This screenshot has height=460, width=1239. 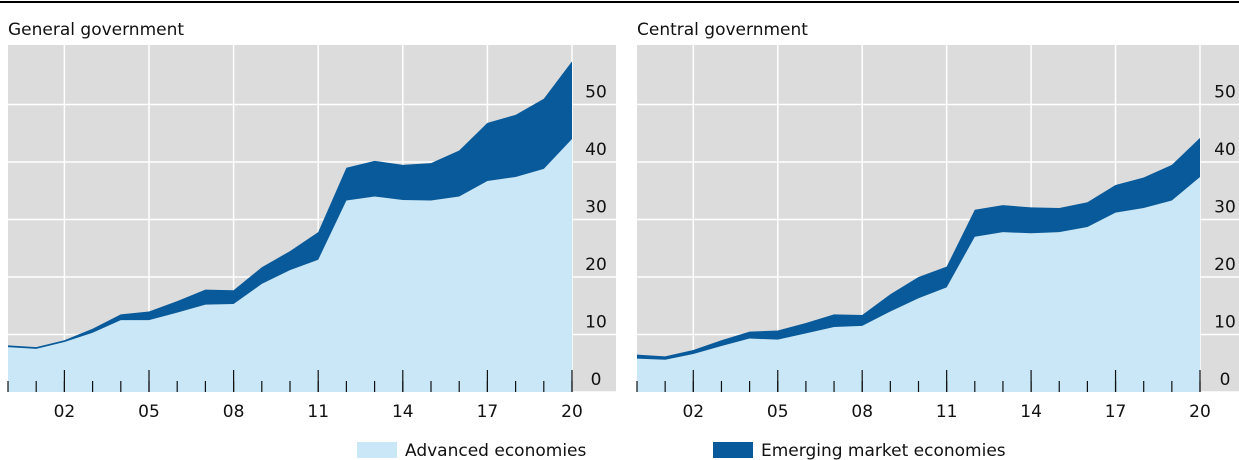 I want to click on legend-label: Advanced economies, so click(x=495, y=450).